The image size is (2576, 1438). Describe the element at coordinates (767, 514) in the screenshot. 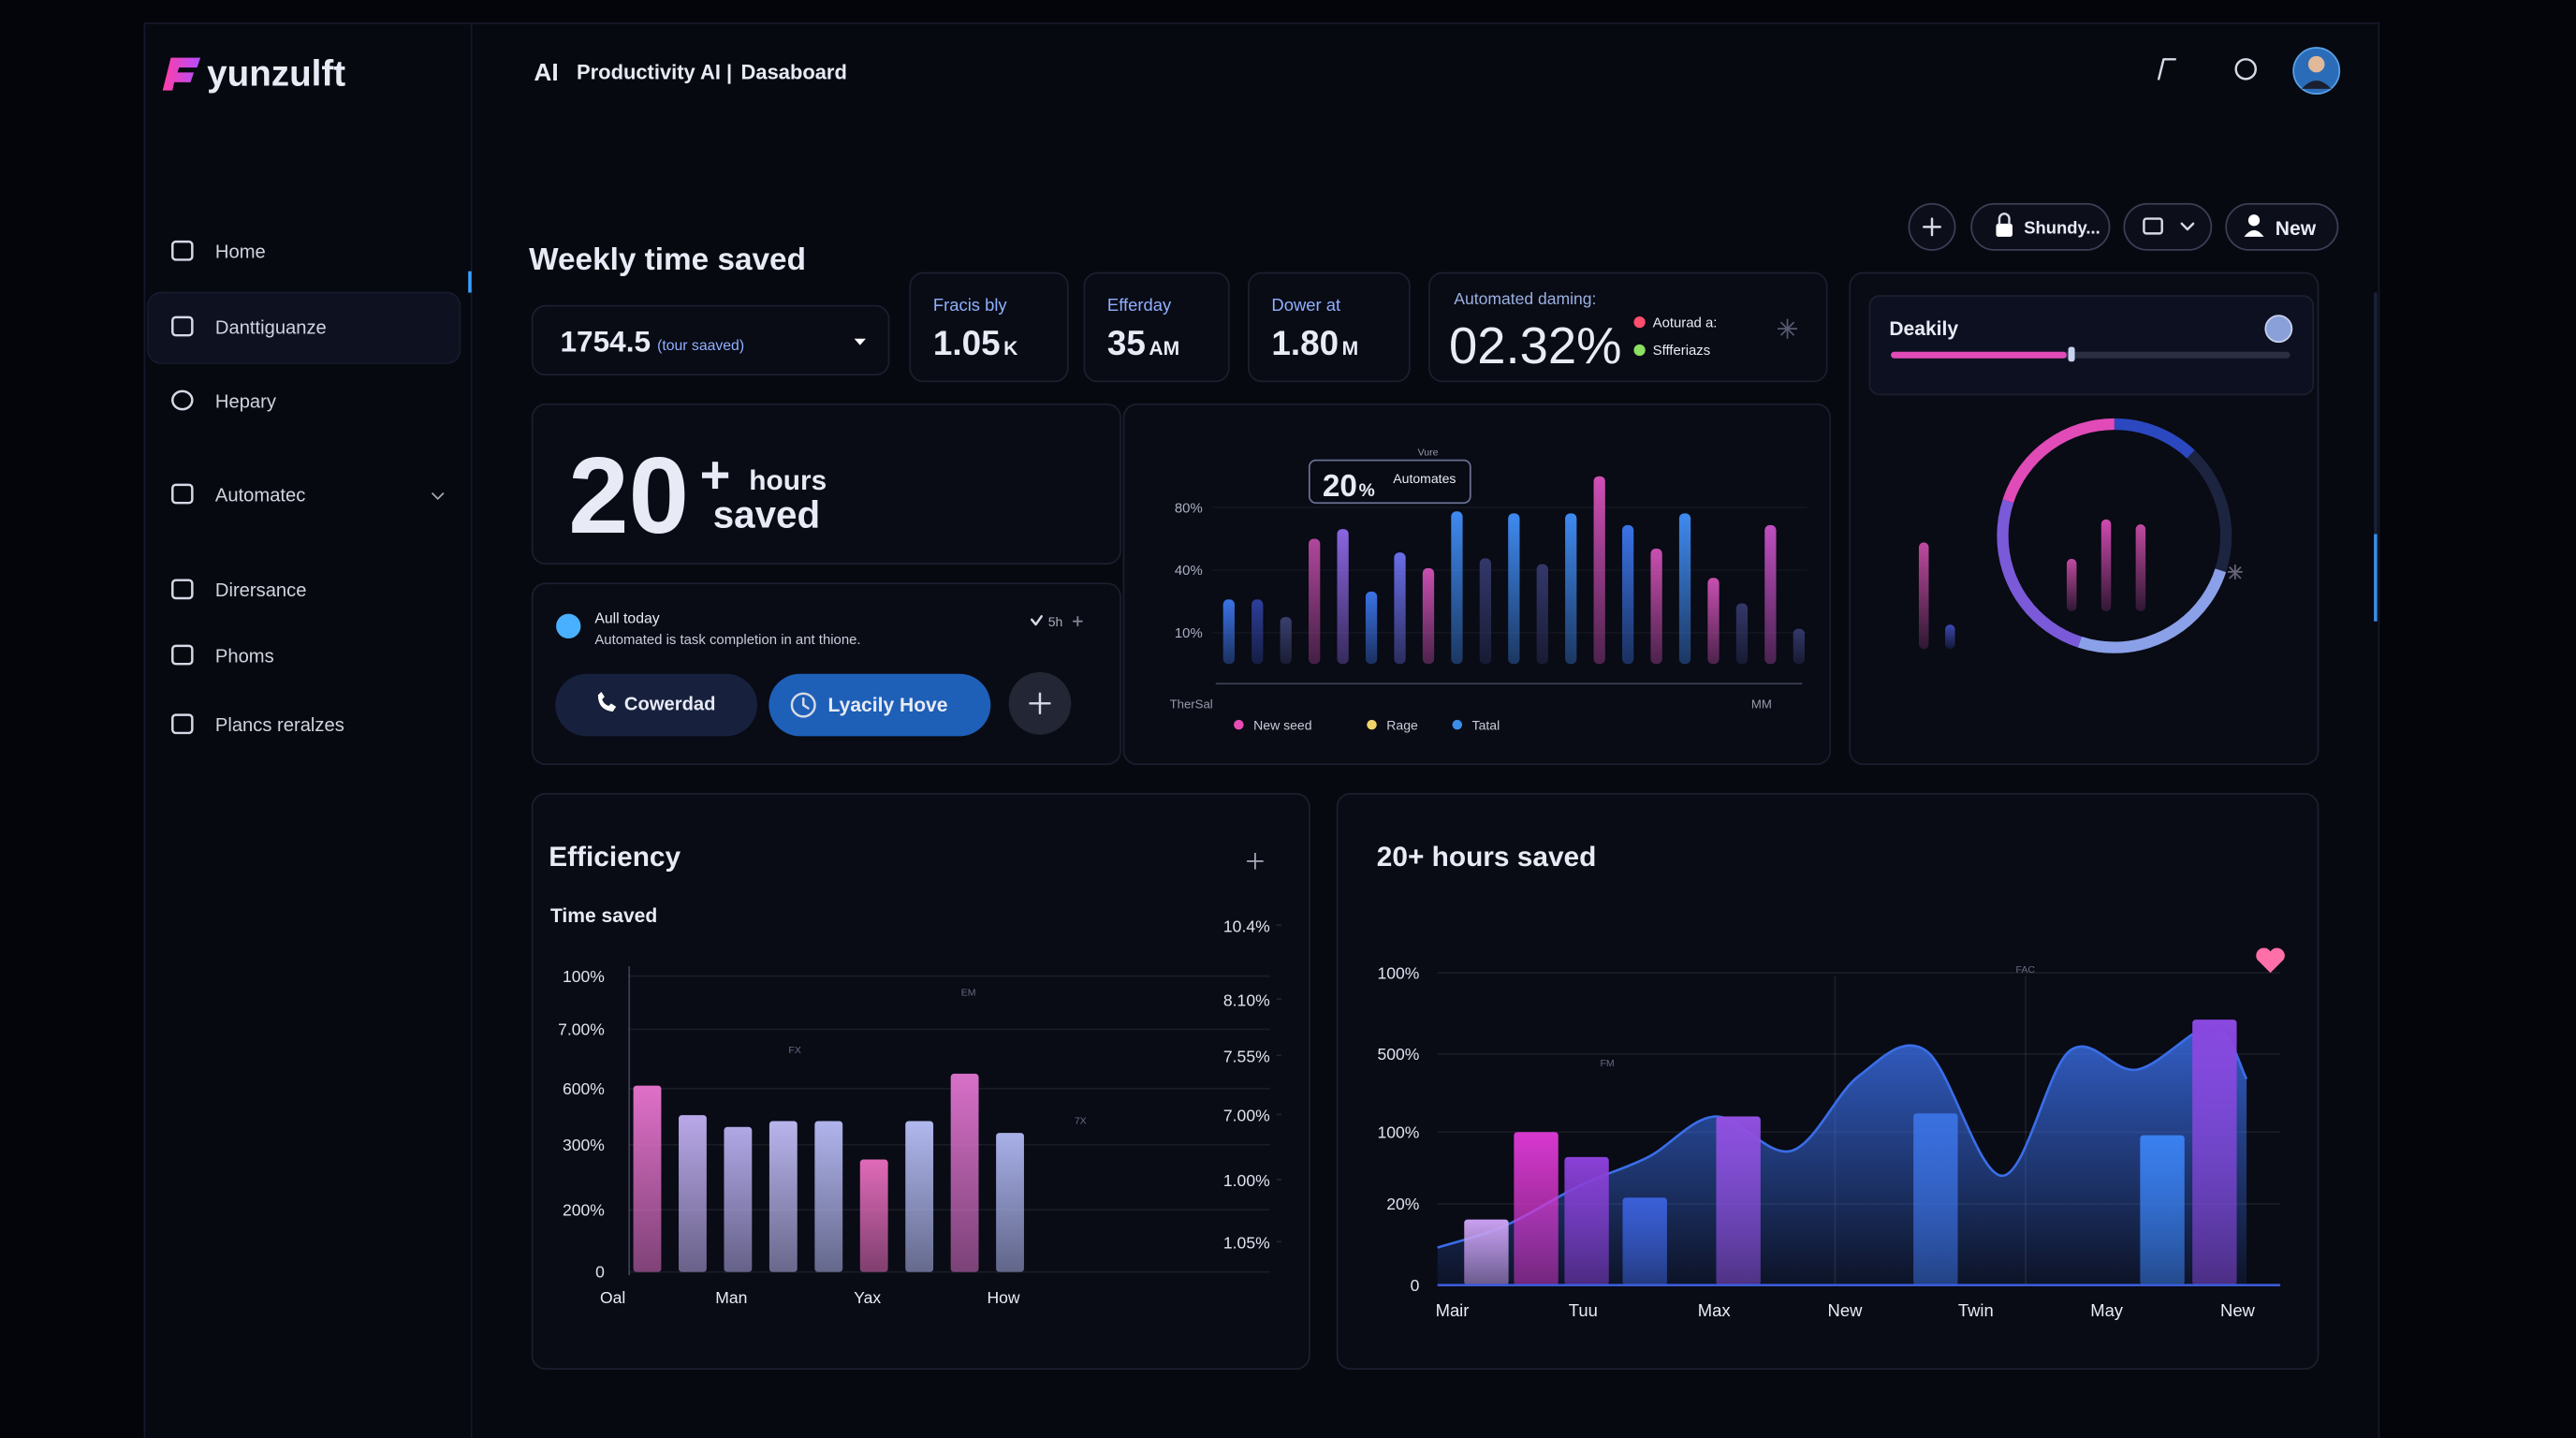

I see `hero-line2: saved` at that location.